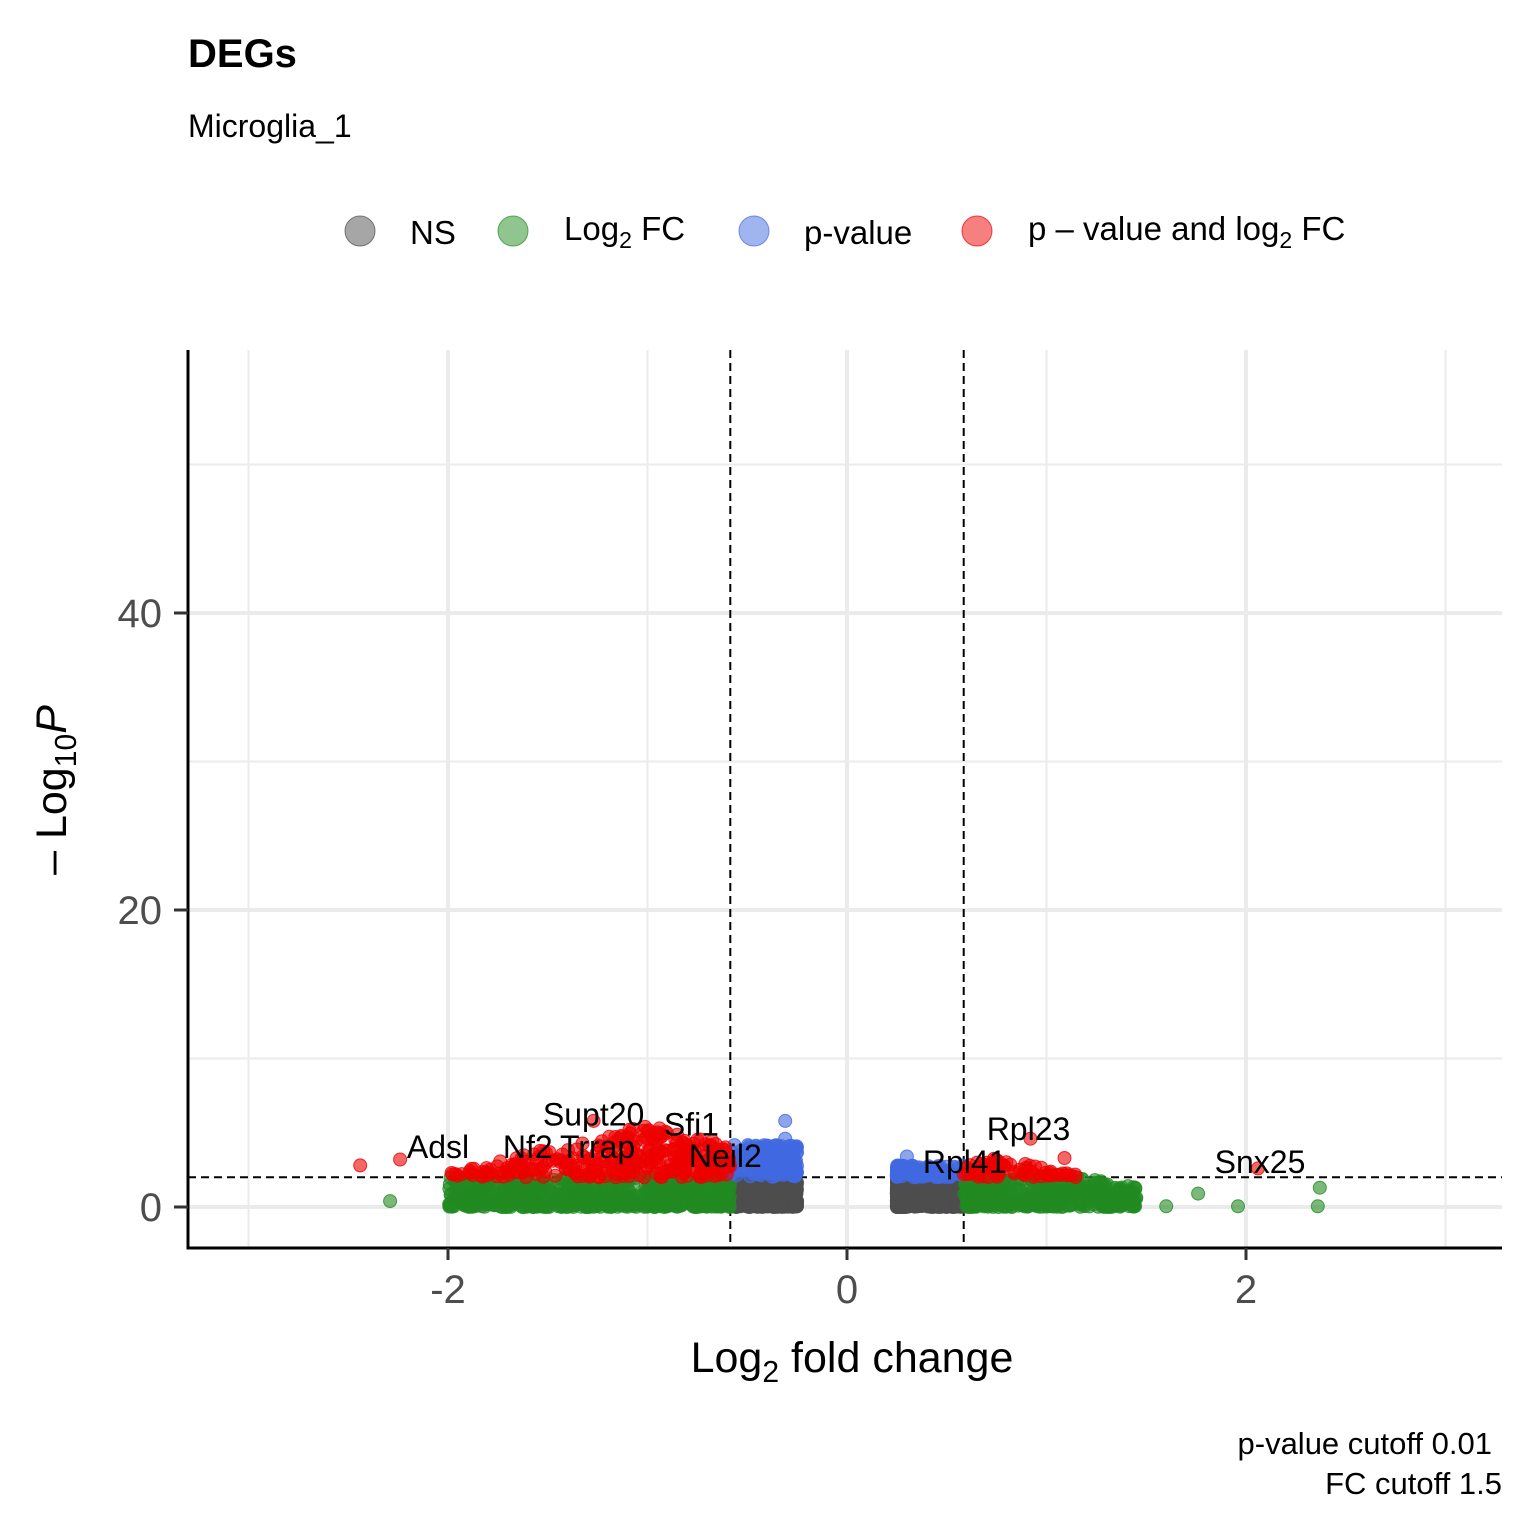 This screenshot has width=1536, height=1536. What do you see at coordinates (754, 231) in the screenshot?
I see `legend-key-p` at bounding box center [754, 231].